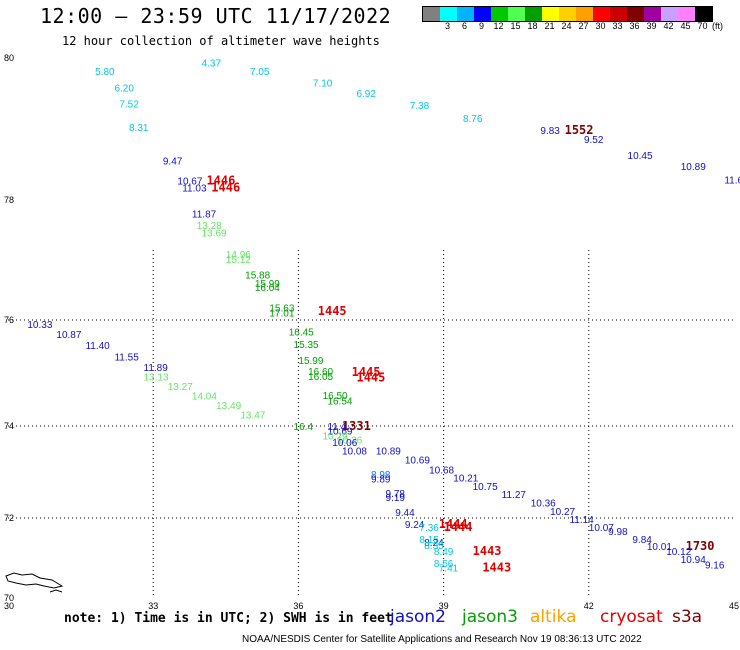 The image size is (740, 650). What do you see at coordinates (642, 540) in the screenshot?
I see `wave-height-label: 9.84` at bounding box center [642, 540].